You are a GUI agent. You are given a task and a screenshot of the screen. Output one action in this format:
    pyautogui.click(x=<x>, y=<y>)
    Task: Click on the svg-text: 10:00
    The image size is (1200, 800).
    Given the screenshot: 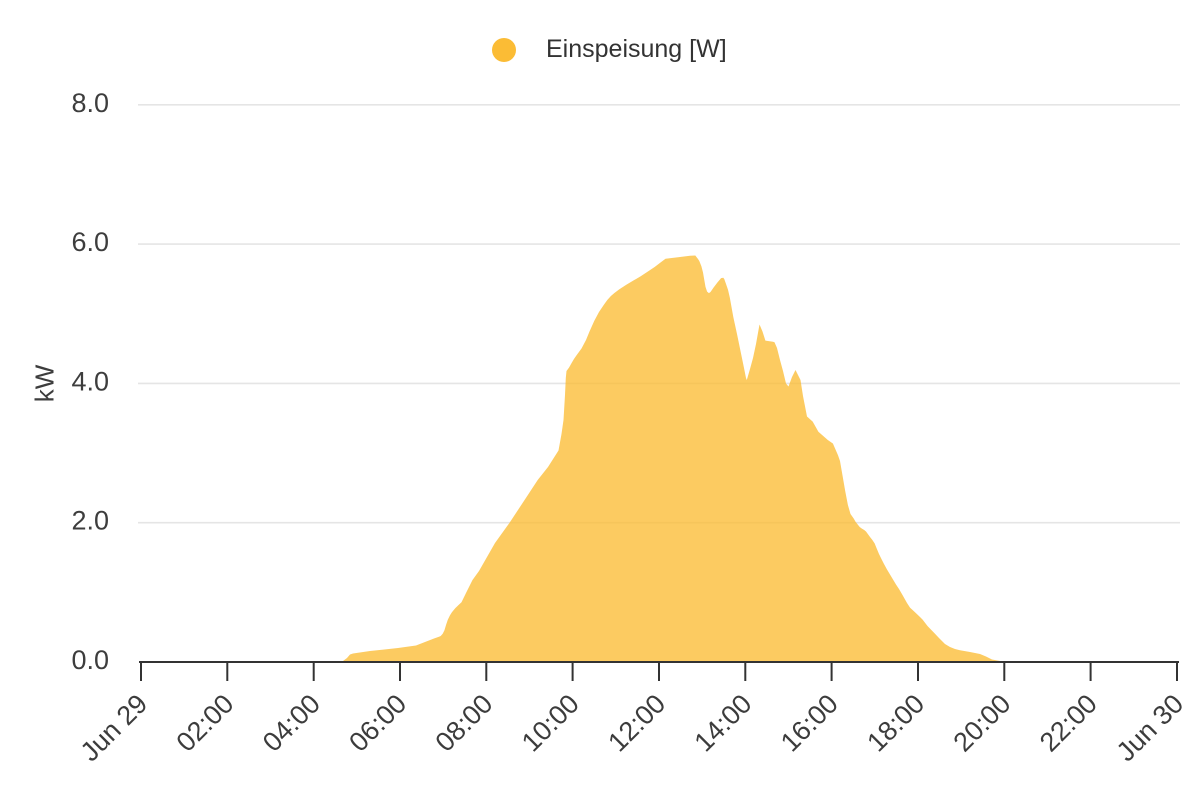 What is the action you would take?
    pyautogui.click(x=550, y=723)
    